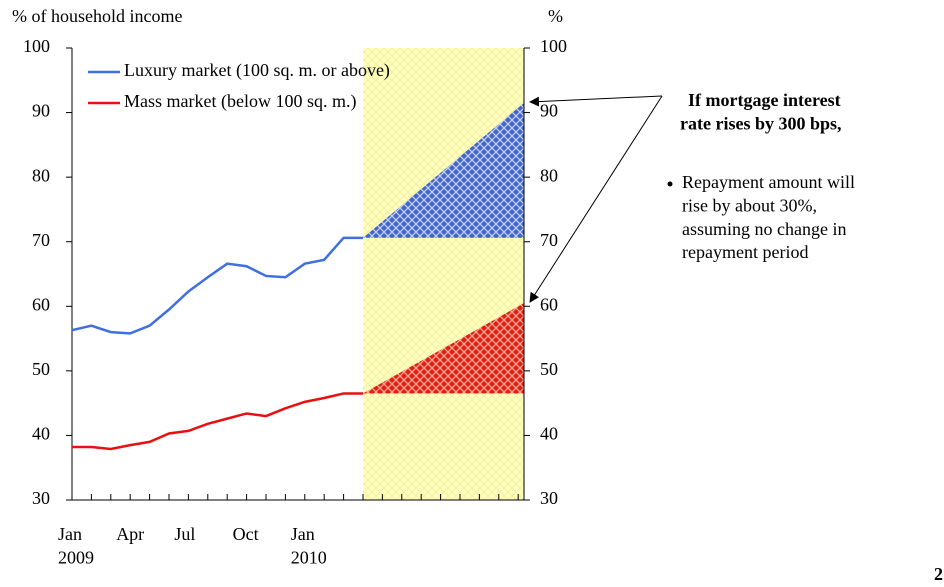 The image size is (944, 587). I want to click on y2-tick-label: 30, so click(549, 498).